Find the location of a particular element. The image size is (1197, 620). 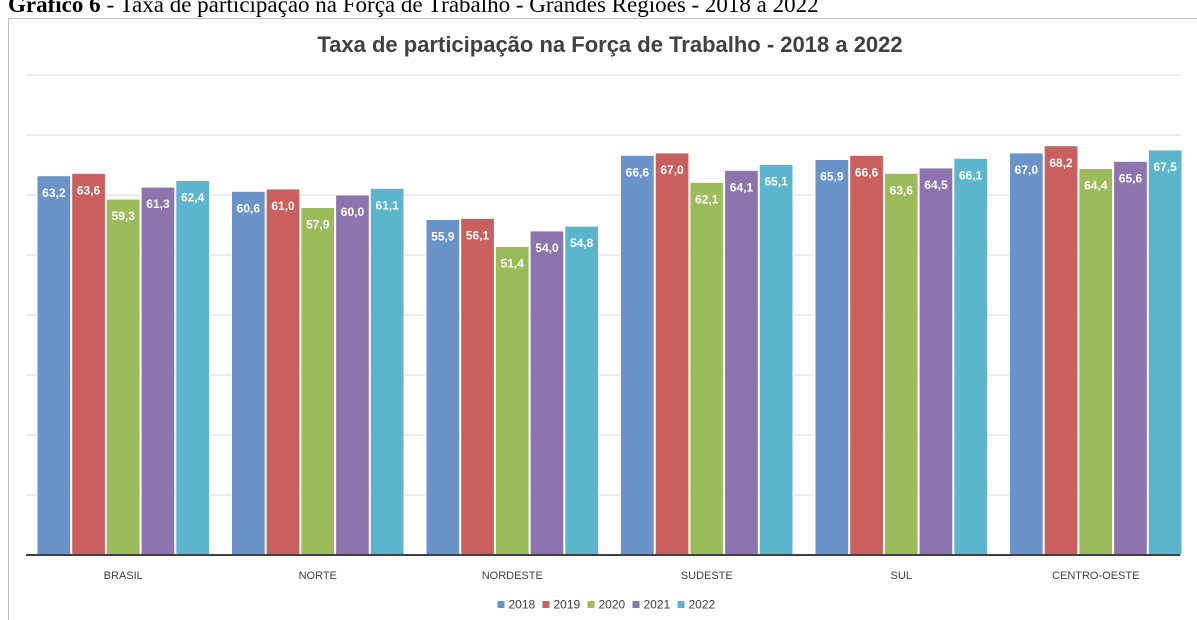

x-tick-label: CENTRO-OESTE is located at coordinates (1095, 576).